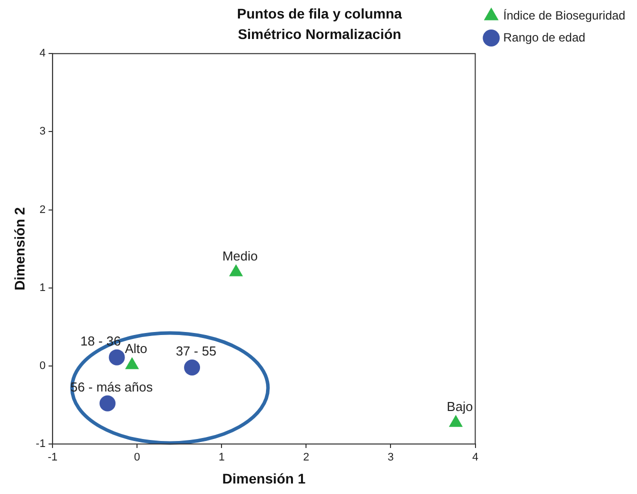 The image size is (637, 494). I want to click on y-tick-label: 4, so click(42, 54).